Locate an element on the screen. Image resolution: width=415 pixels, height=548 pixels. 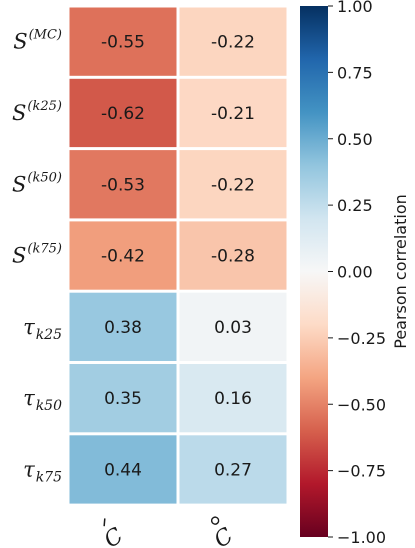
colorbar-ticks: 1.00 0.75 0.50 0.25 0.00 −0.25 −0.50 −0.75 −1.00 is located at coordinates (357, 273).